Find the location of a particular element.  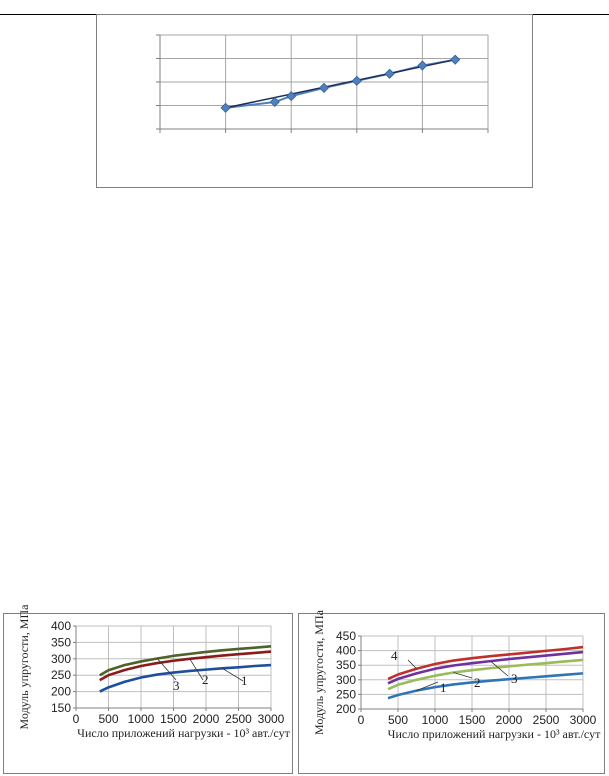

y-tick-label: 450 is located at coordinates (346, 636).